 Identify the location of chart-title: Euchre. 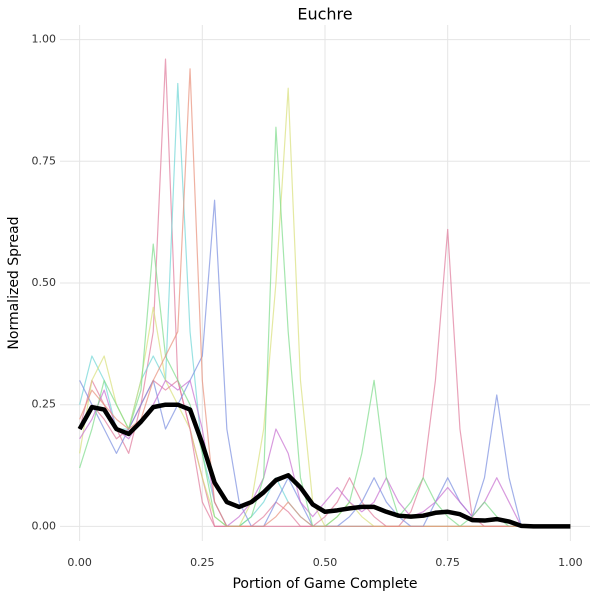
(324, 14).